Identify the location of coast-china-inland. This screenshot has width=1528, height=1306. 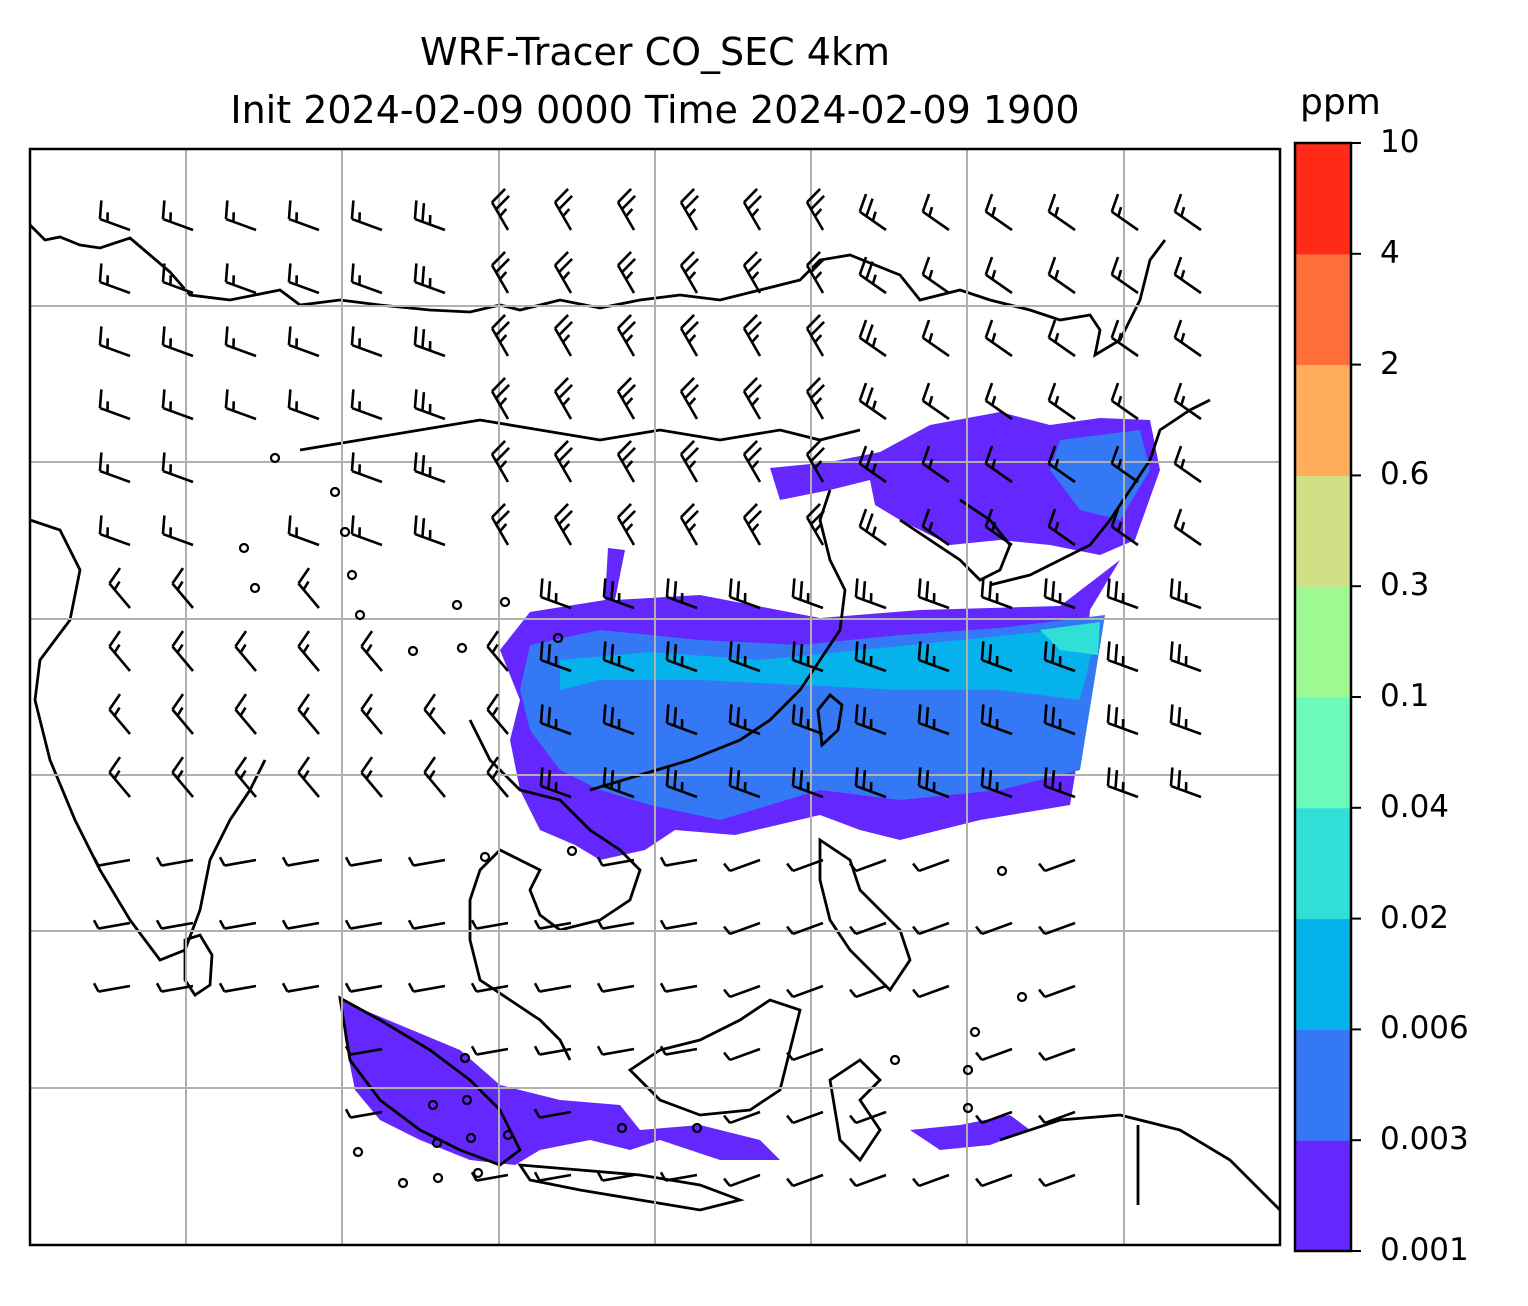
(580, 435).